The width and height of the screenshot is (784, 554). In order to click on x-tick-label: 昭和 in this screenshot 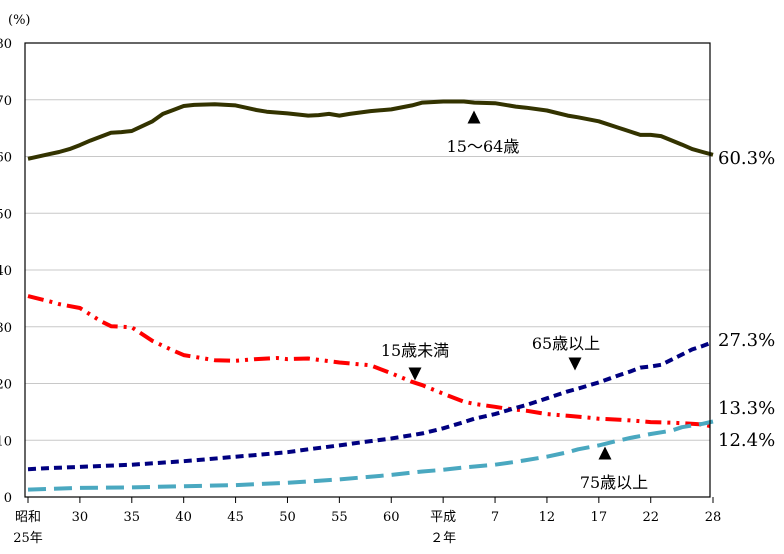, I will do `click(28, 517)`.